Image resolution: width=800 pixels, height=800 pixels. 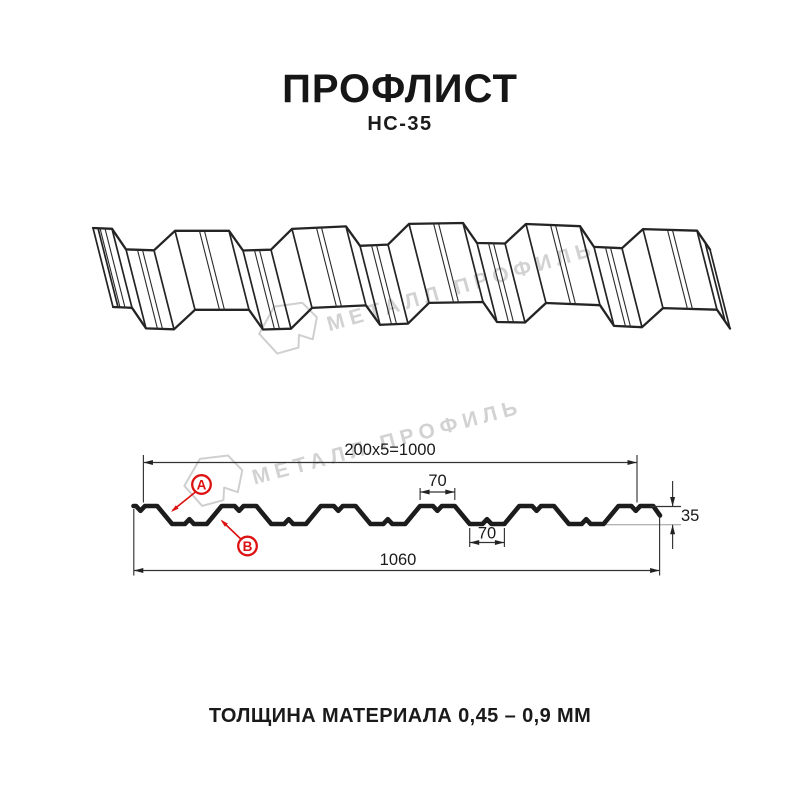 I want to click on page-title: ПРОФЛИСТ, so click(x=400, y=89).